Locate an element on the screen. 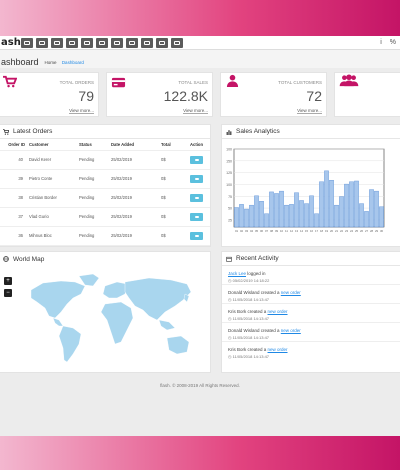  activity-item: Jack Lee logged in ◷ 05/02/2019 14:18:22 is located at coordinates (311, 275).